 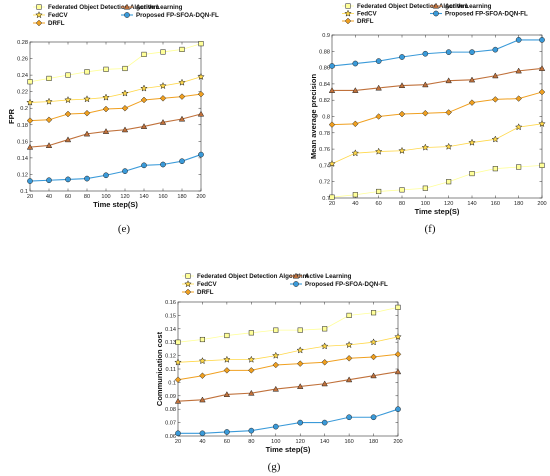 I want to click on y-tick-label: 0.78, so click(x=324, y=134).